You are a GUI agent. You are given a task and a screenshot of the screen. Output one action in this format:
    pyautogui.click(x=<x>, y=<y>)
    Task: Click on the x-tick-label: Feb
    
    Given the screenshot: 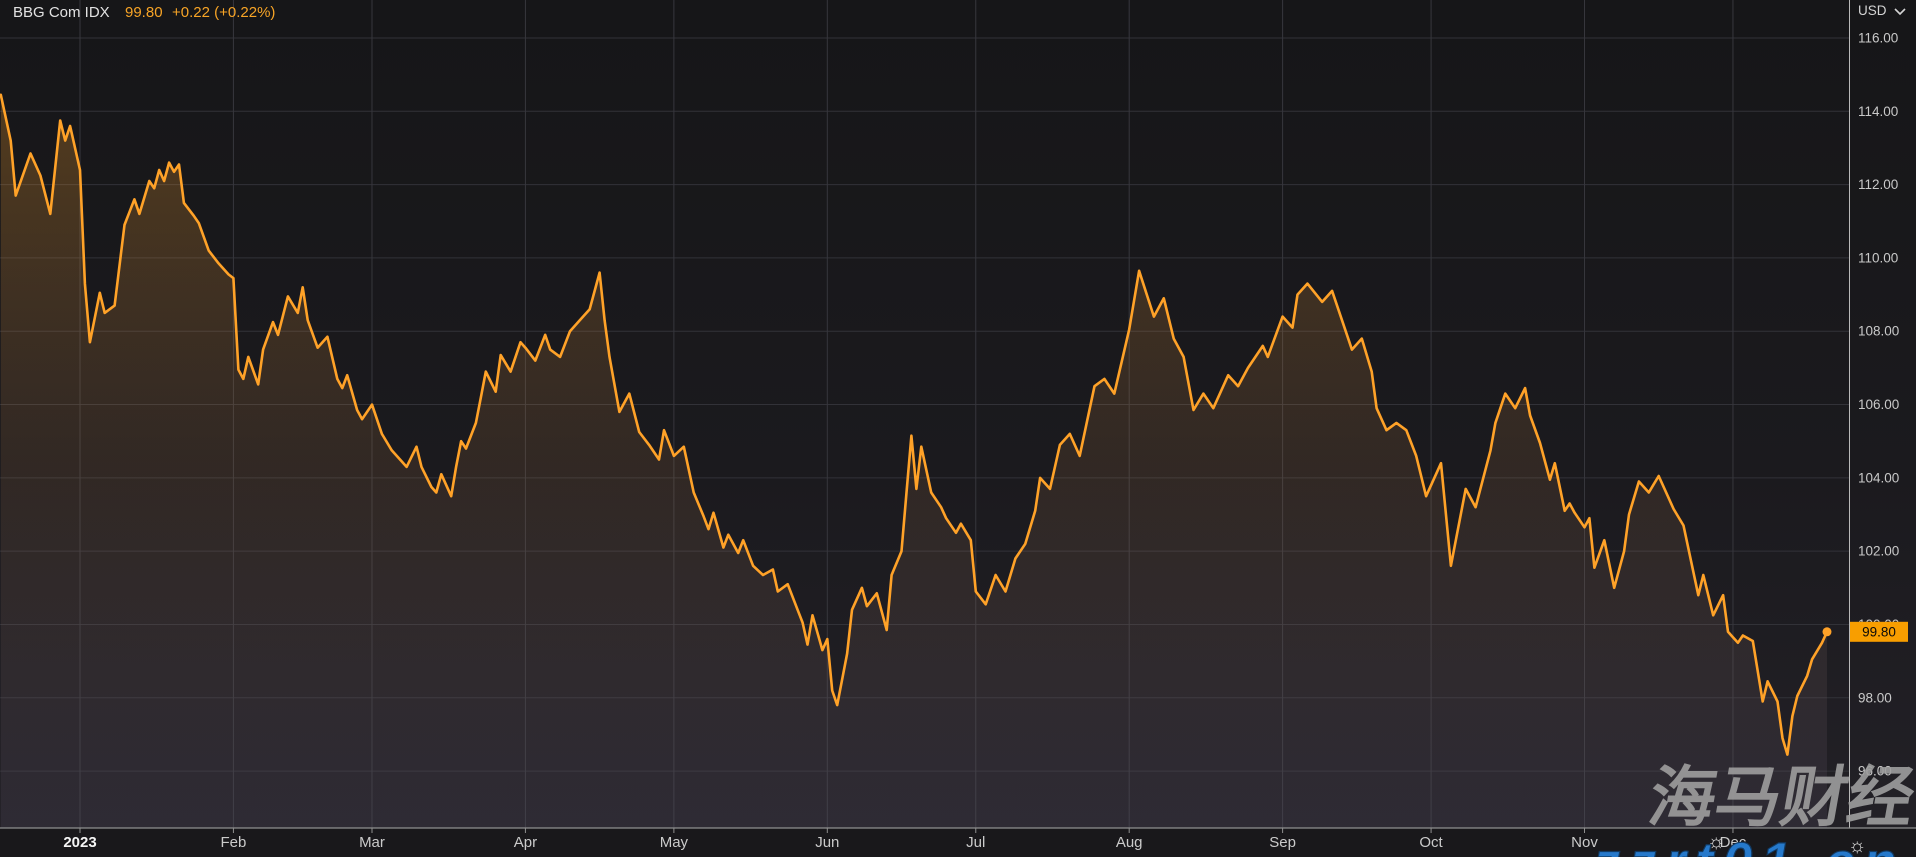 What is the action you would take?
    pyautogui.click(x=233, y=842)
    